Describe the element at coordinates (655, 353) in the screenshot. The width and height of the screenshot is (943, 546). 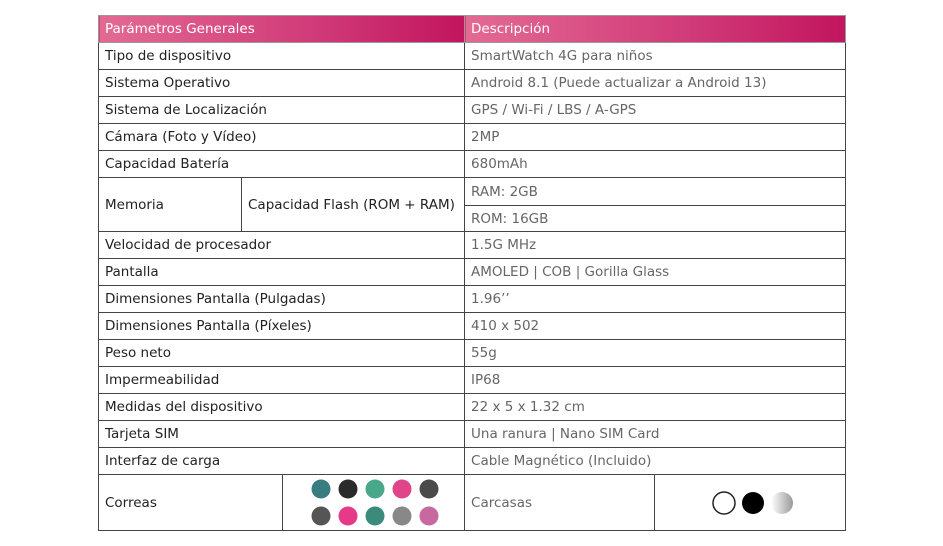
I see `cell: 55g` at that location.